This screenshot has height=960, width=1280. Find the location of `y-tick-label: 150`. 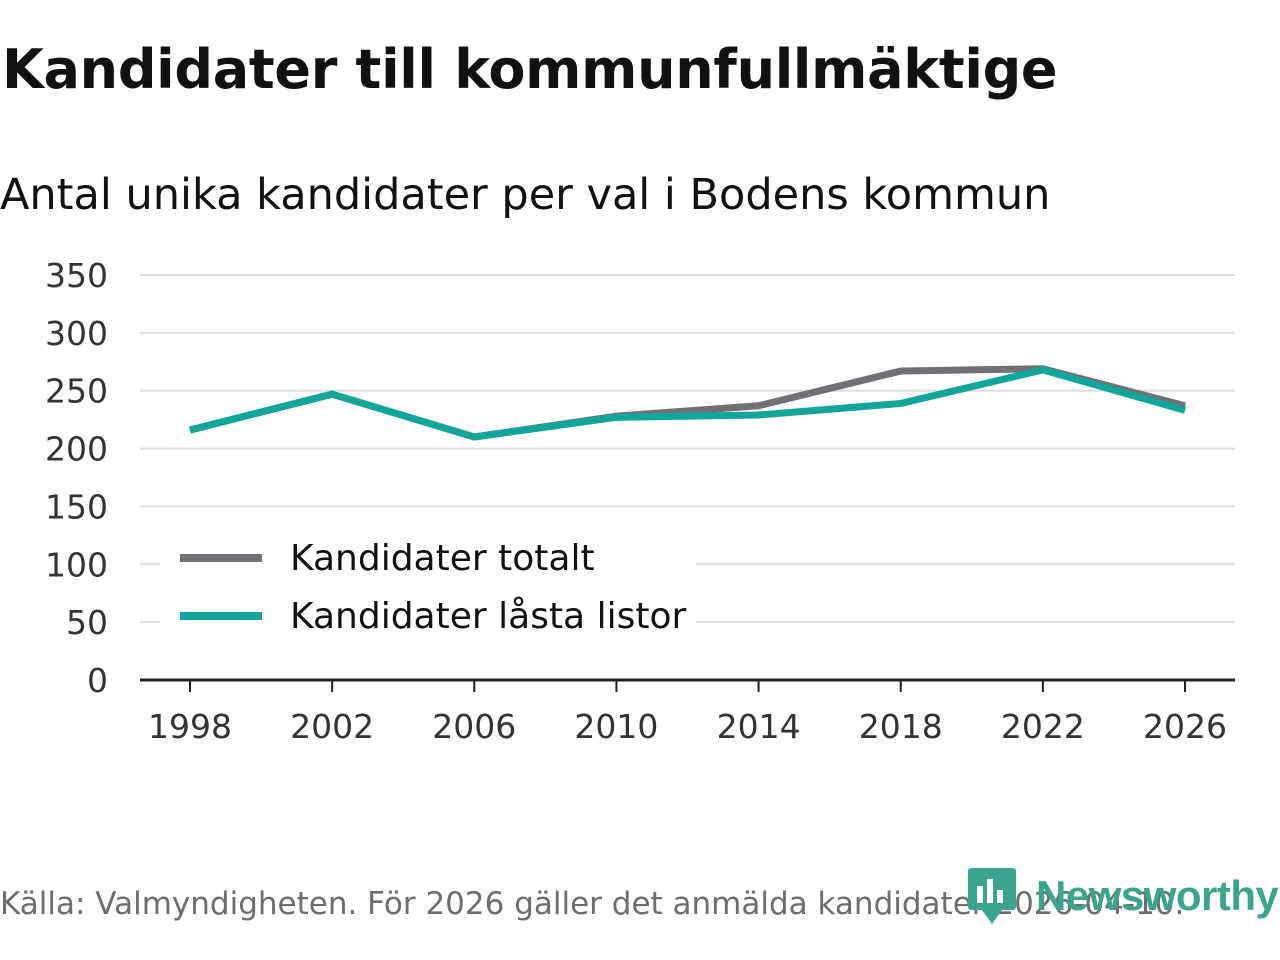

y-tick-label: 150 is located at coordinates (76, 506).